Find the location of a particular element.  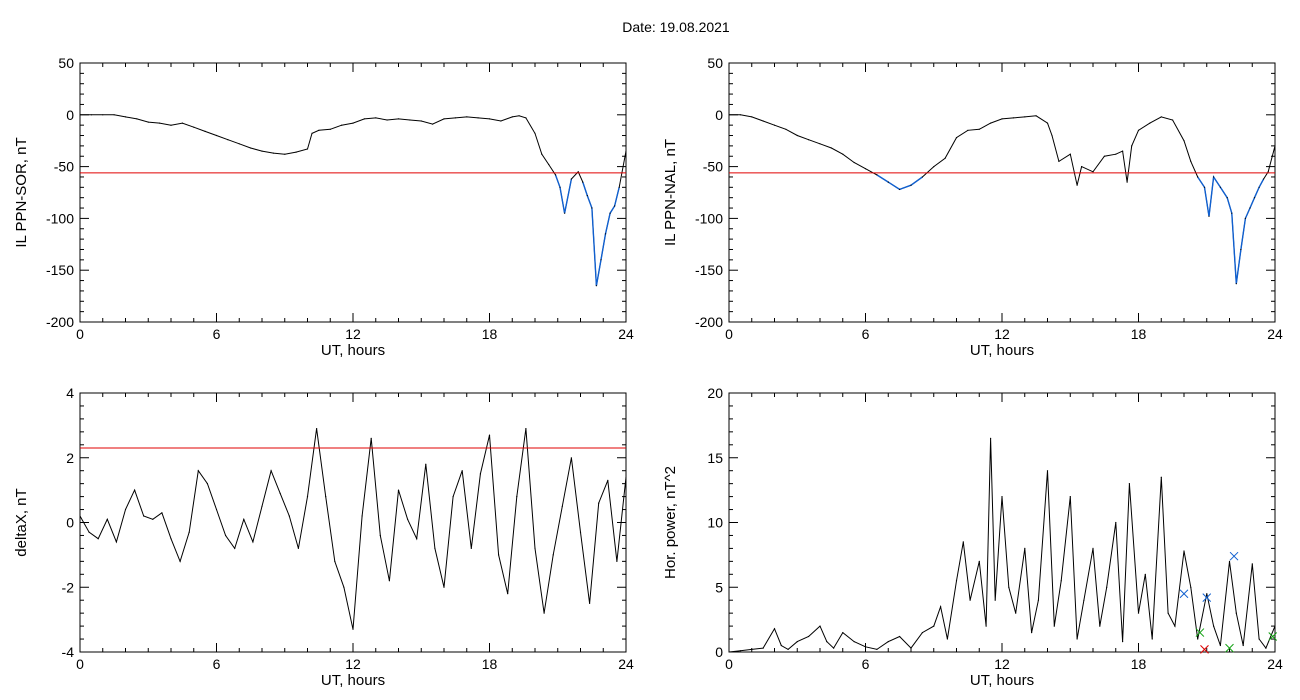

y-tick-label: -50 is located at coordinates (64, 167).